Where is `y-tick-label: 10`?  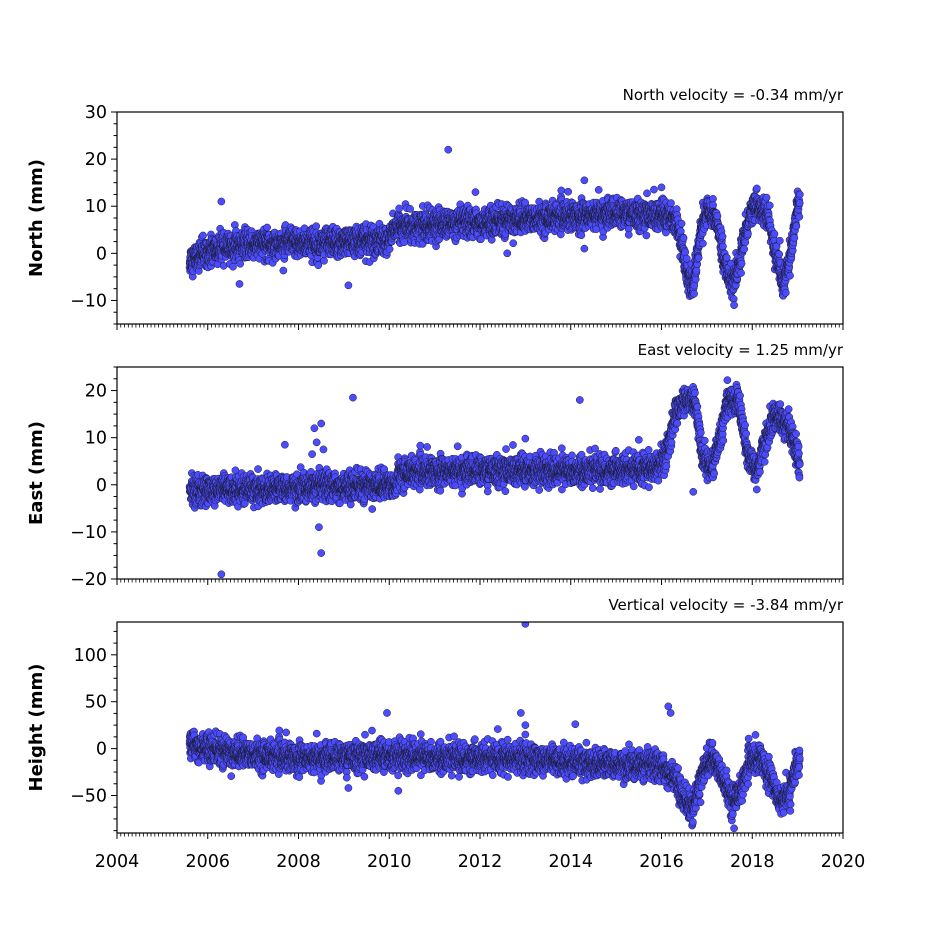
y-tick-label: 10 is located at coordinates (96, 207).